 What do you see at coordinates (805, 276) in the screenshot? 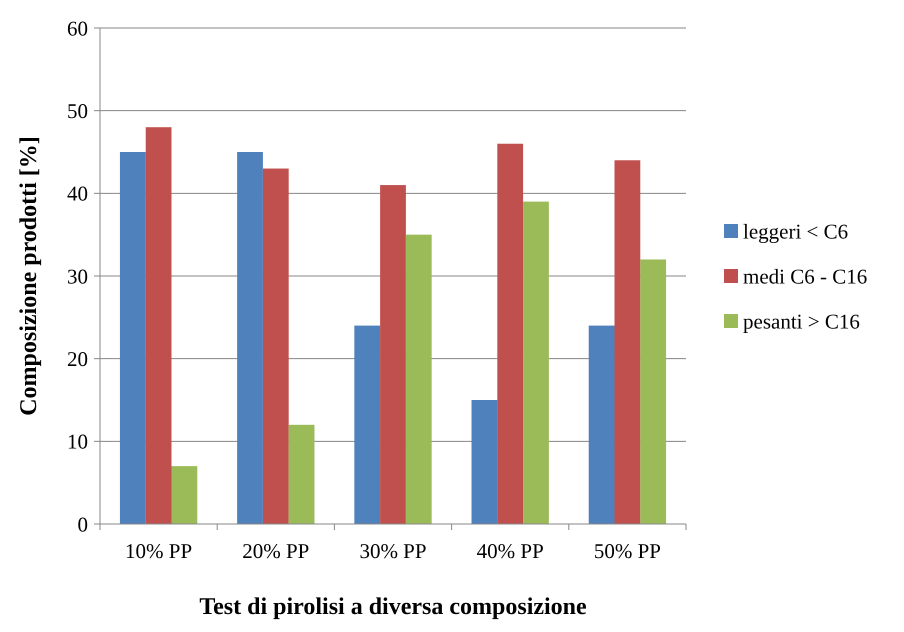
I see `legend-label: medi C6 - C16` at bounding box center [805, 276].